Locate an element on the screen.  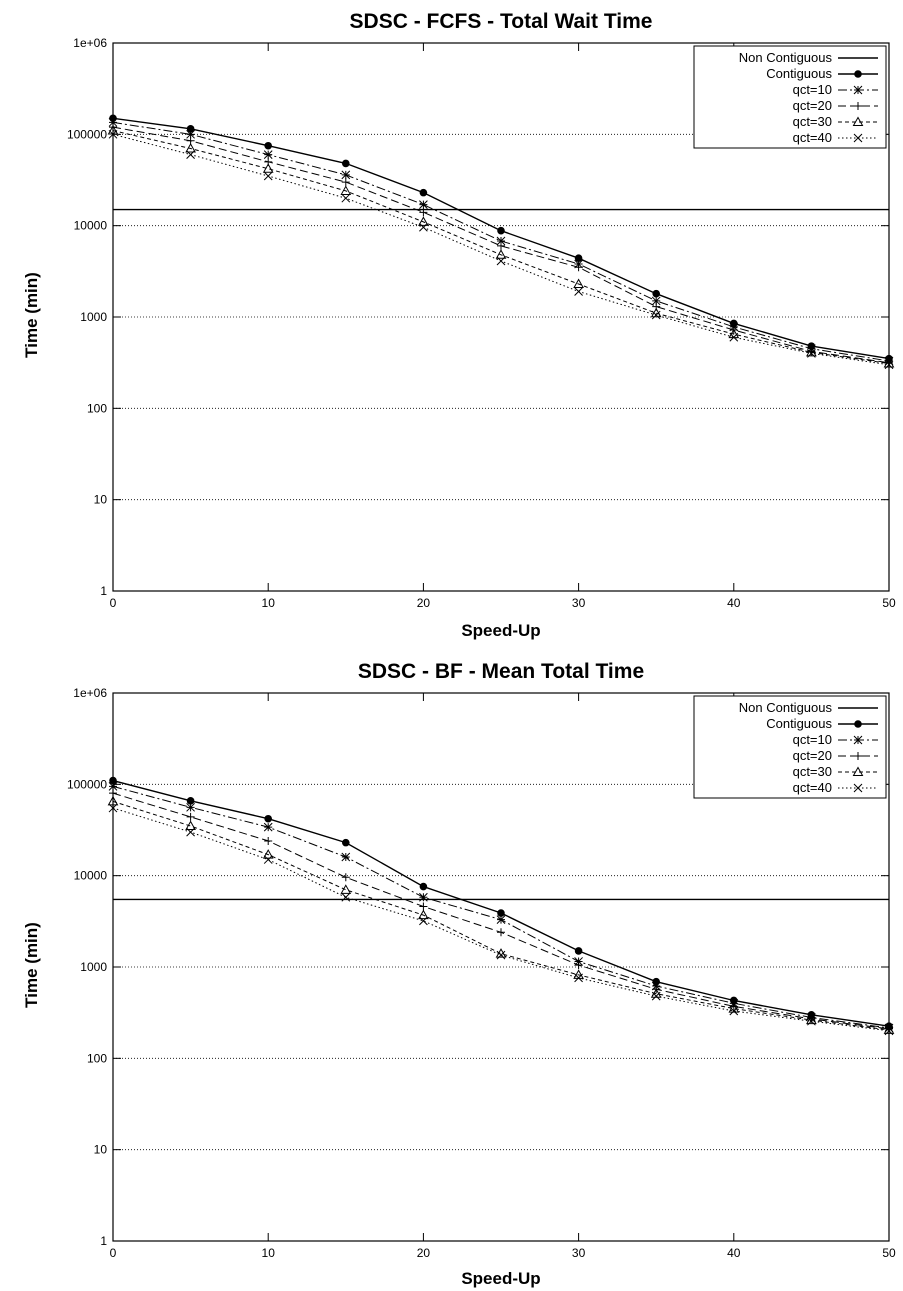
legend-entry: qct=30 is located at coordinates (835, 121).